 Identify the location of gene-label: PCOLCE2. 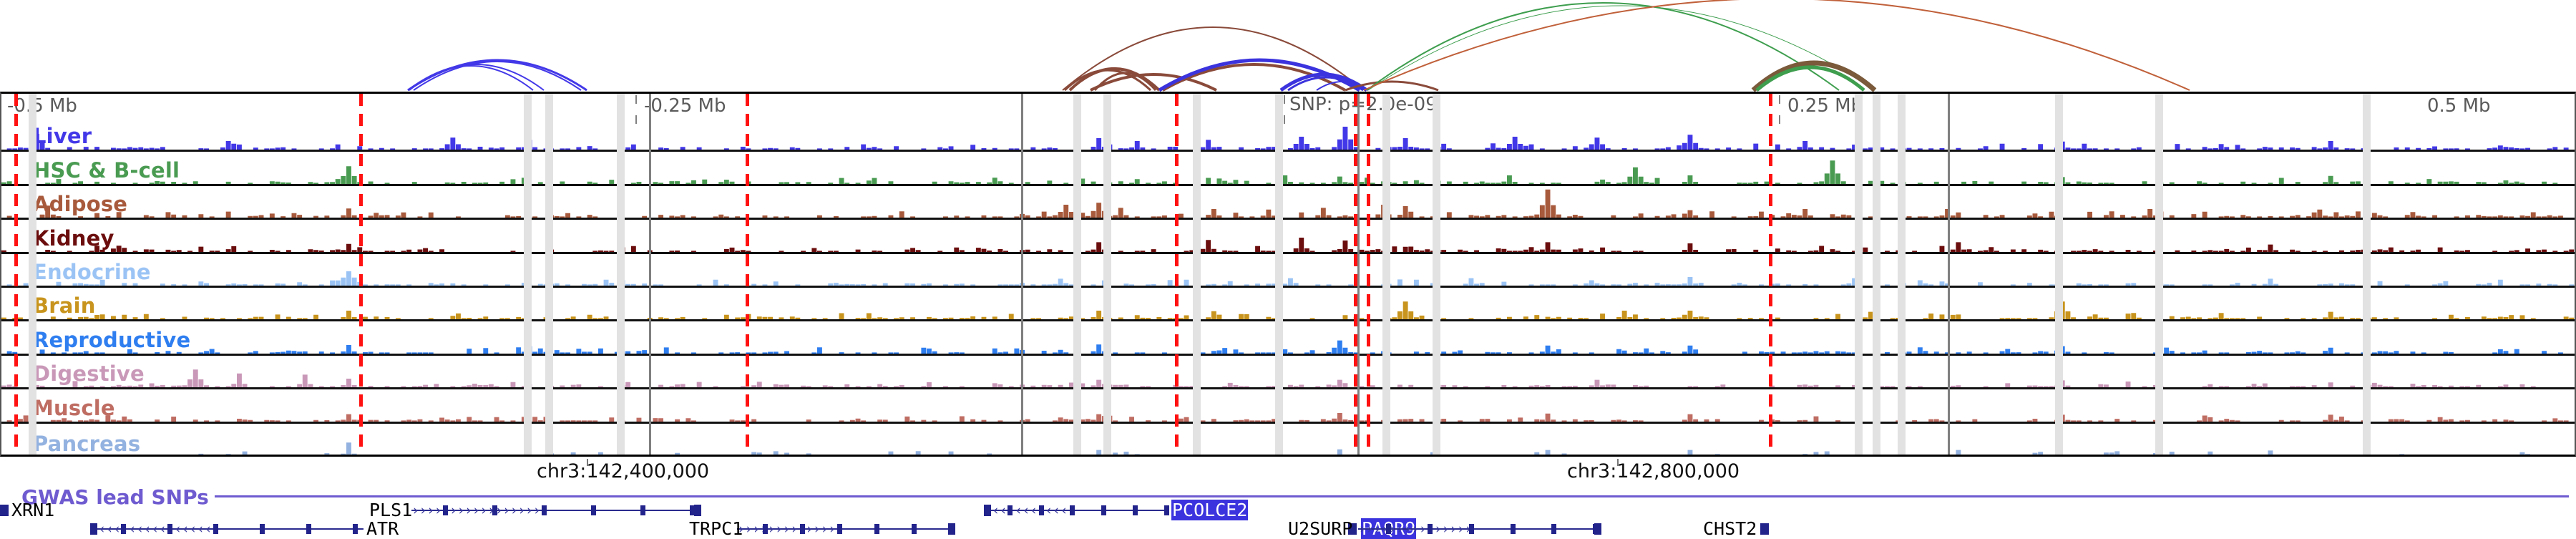
(1210, 510).